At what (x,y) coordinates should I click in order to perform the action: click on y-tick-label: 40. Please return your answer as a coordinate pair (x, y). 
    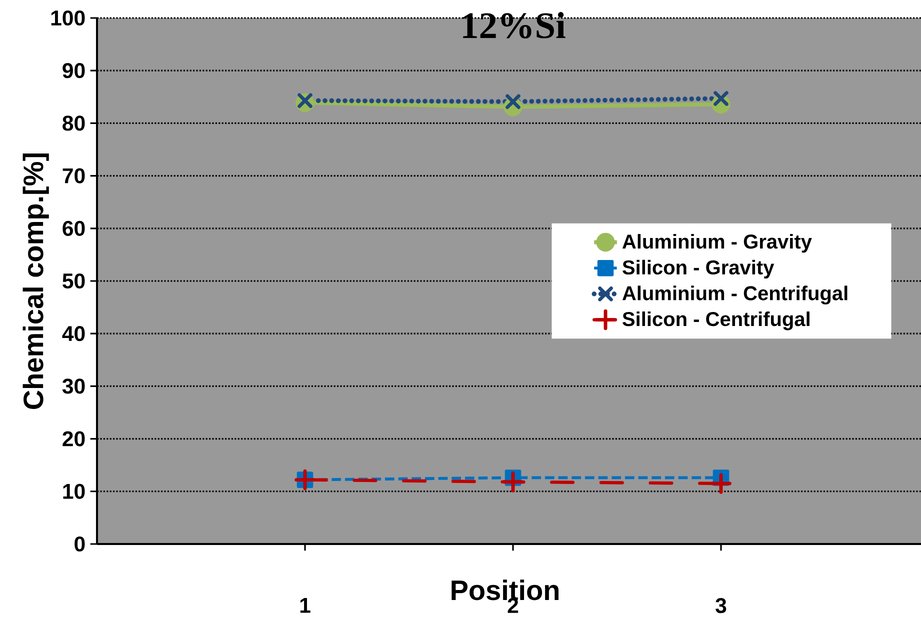
    Looking at the image, I should click on (73, 334).